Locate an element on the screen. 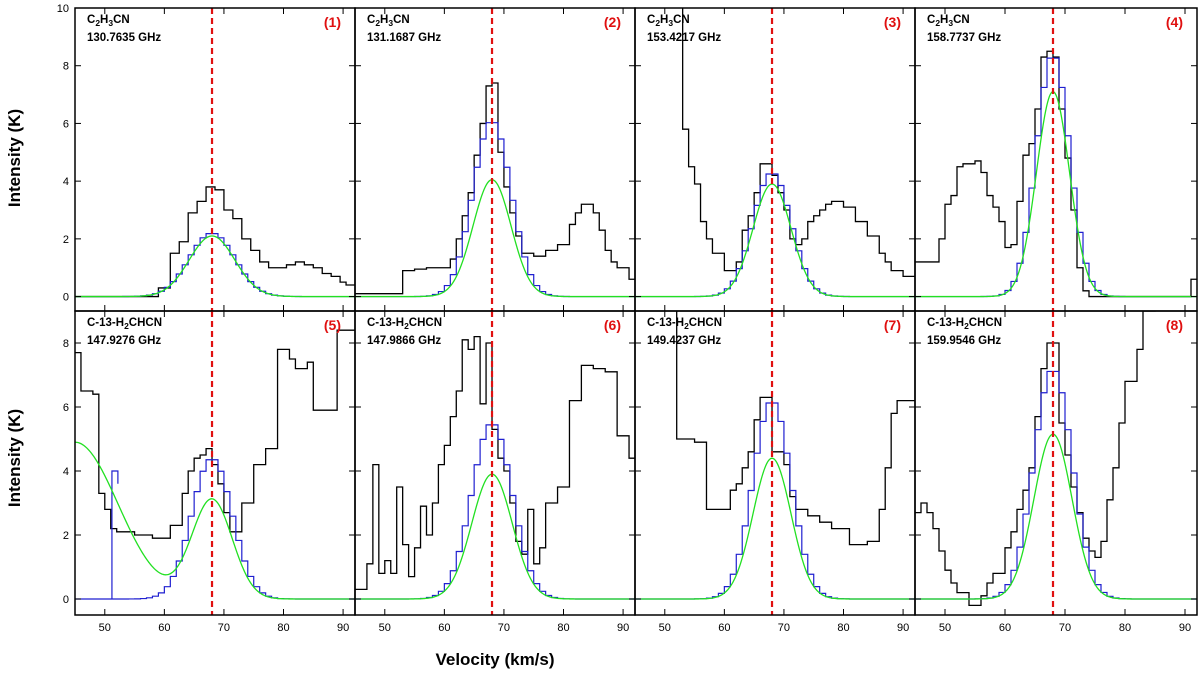  panel-3: C2H3CN 153.4217 GHz (3) is located at coordinates (775, 159).